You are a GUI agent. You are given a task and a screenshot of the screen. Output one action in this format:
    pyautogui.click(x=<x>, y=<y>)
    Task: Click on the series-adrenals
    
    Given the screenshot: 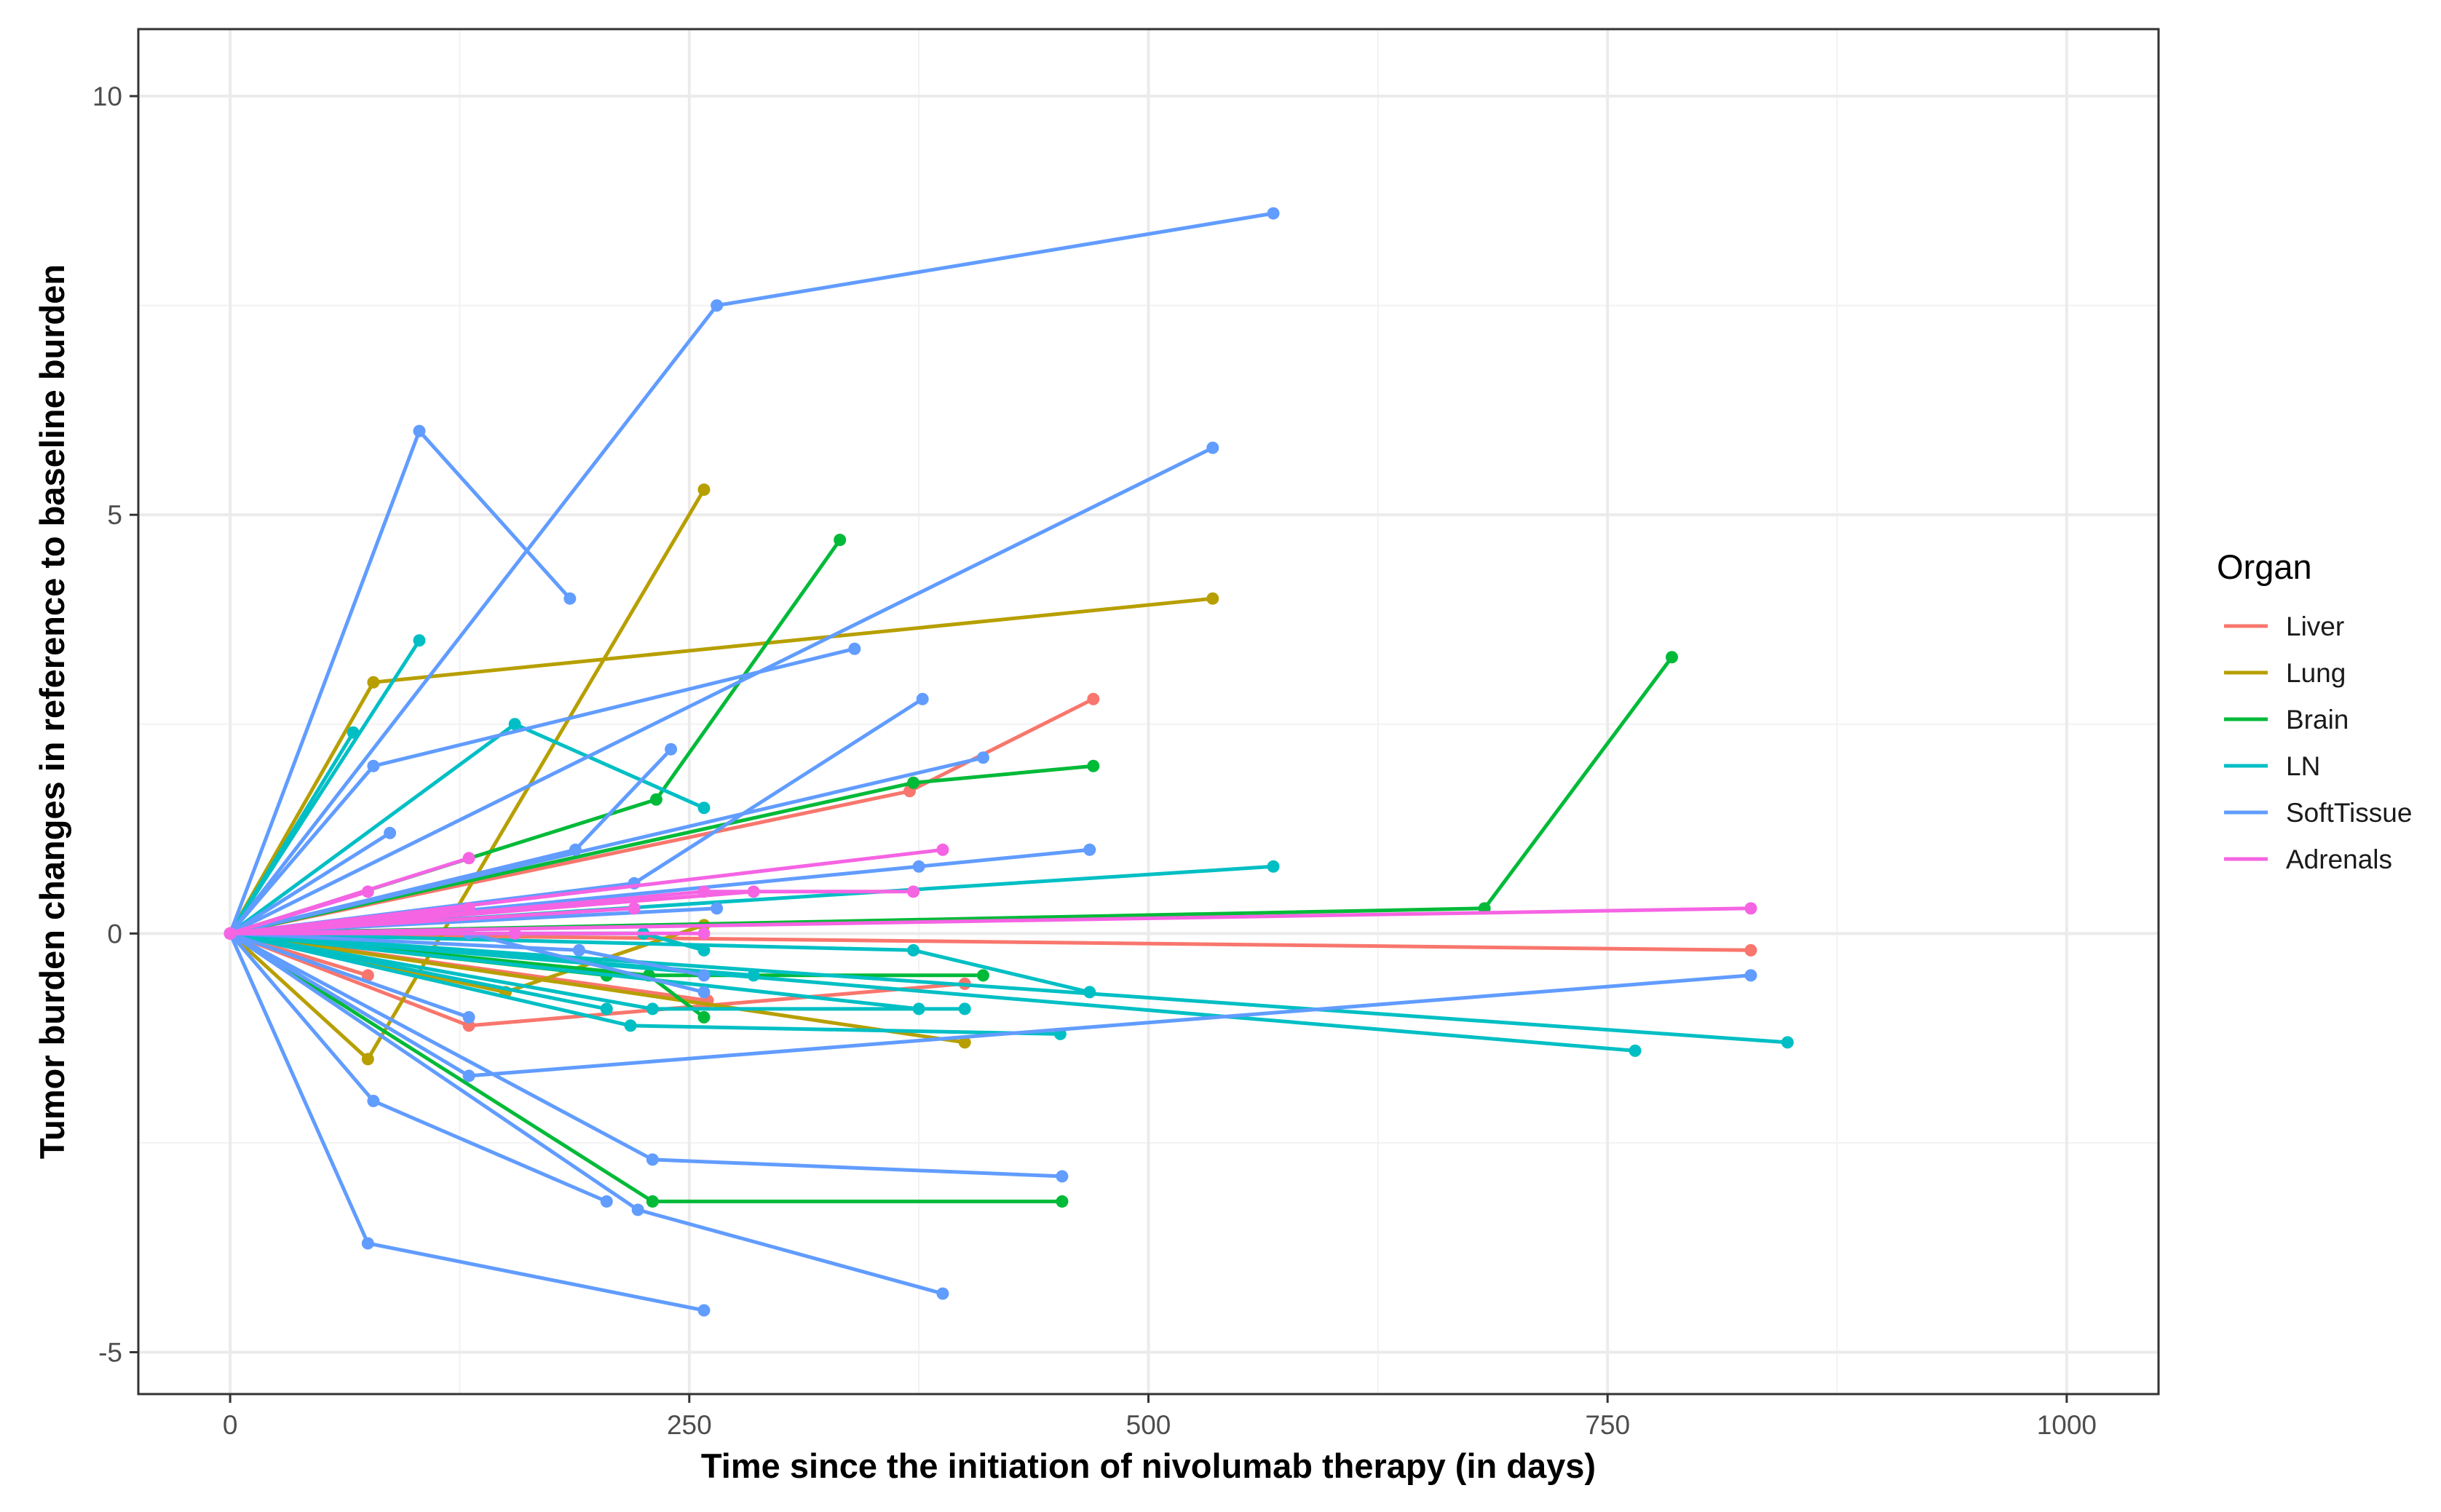 What is the action you would take?
    pyautogui.click(x=432, y=921)
    